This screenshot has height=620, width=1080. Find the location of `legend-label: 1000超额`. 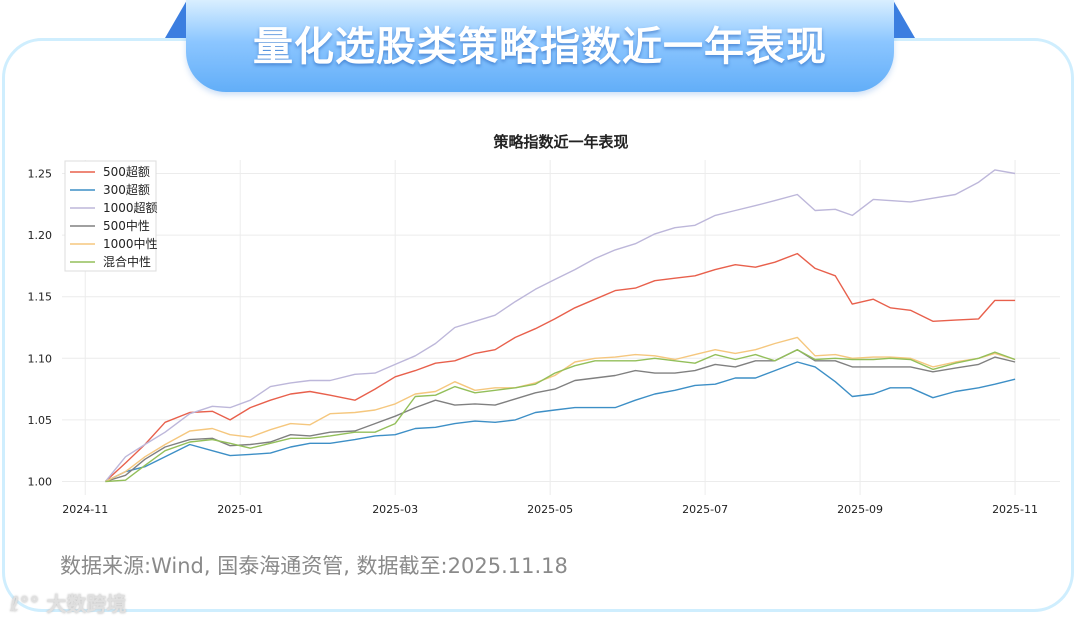

legend-label: 1000超额 is located at coordinates (130, 207).